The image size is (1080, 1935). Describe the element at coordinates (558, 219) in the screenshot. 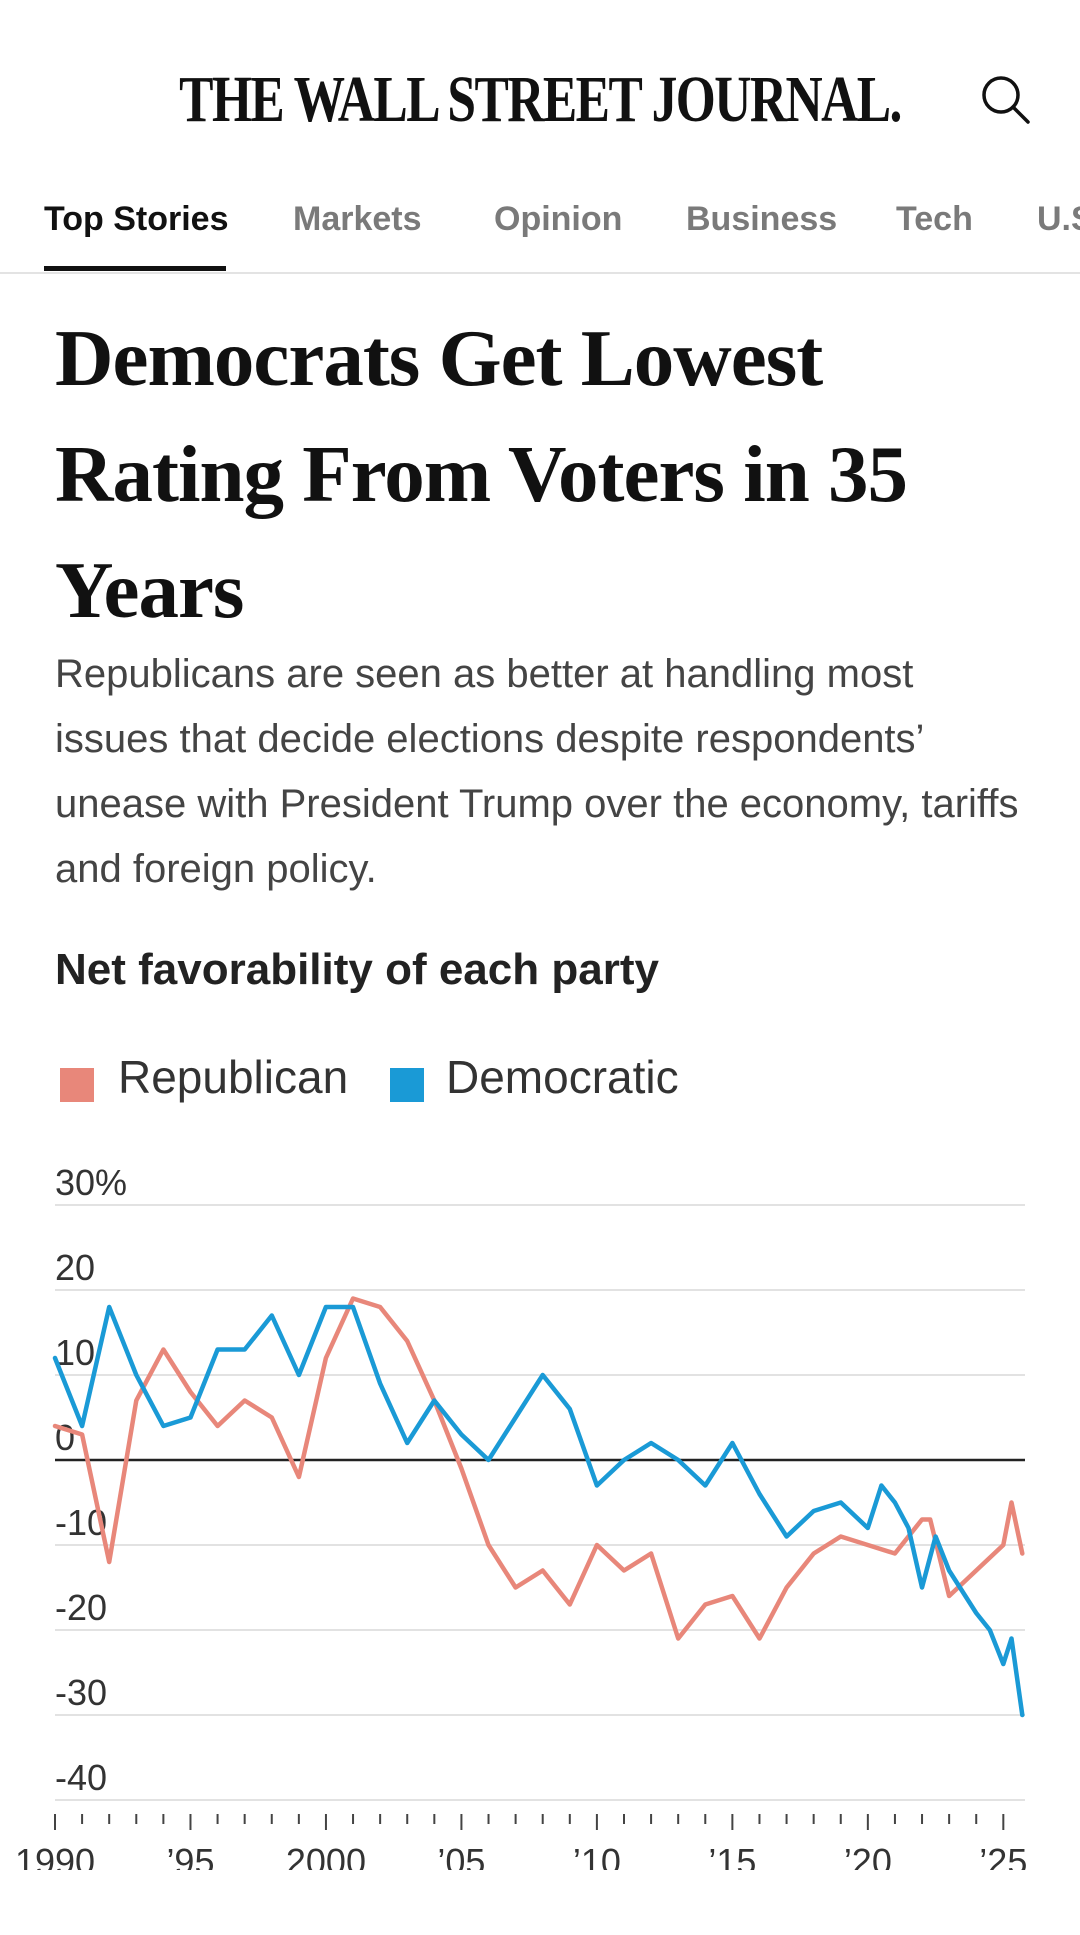

I see `tab-opinion: Opinion` at that location.